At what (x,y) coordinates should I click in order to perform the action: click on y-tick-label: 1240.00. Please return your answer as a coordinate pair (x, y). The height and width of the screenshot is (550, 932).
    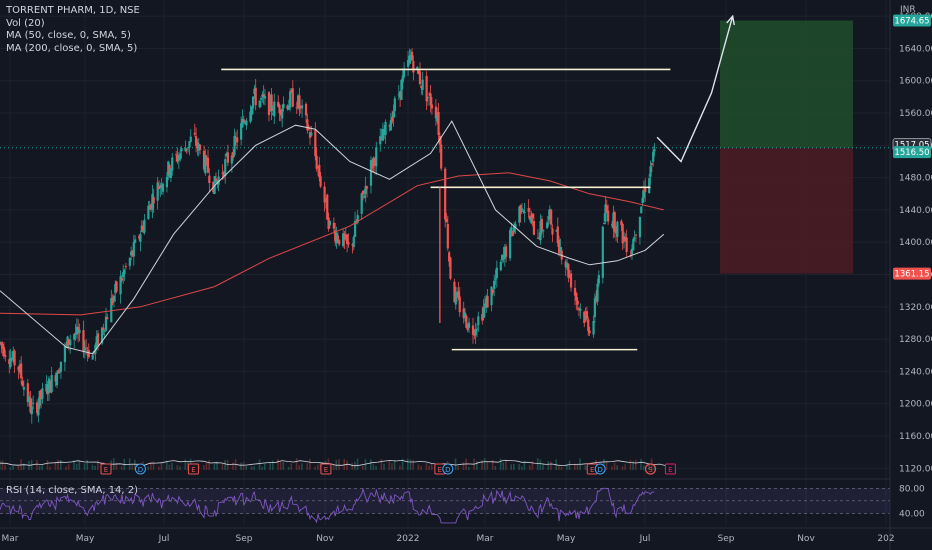
    Looking at the image, I should click on (915, 372).